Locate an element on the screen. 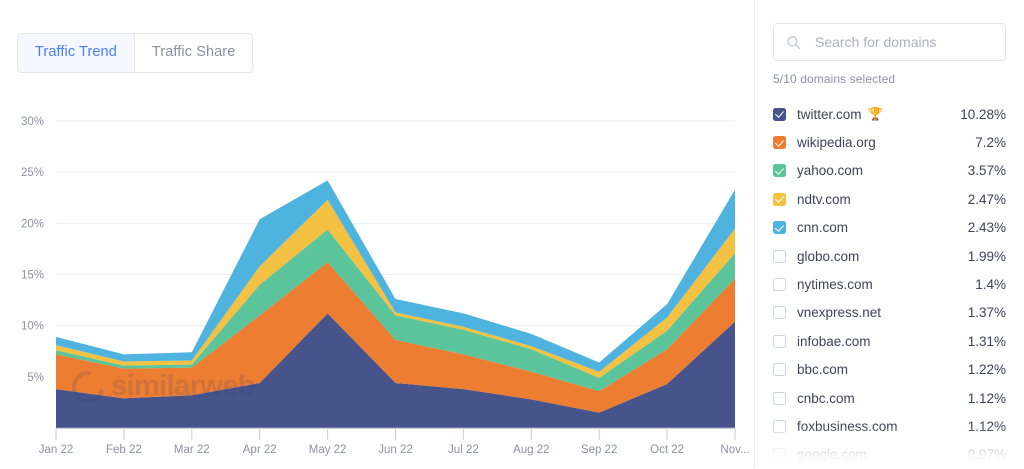 The image size is (1024, 469). svg-text: Aug 22 is located at coordinates (531, 450).